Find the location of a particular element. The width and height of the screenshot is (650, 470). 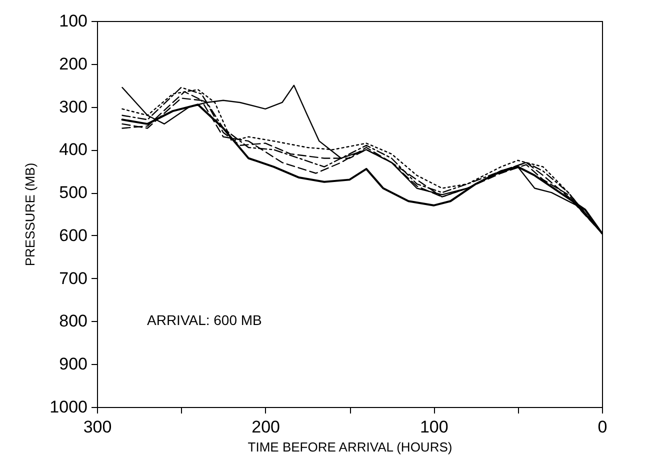

annotation: ARRIVAL: 600 MB is located at coordinates (204, 320).